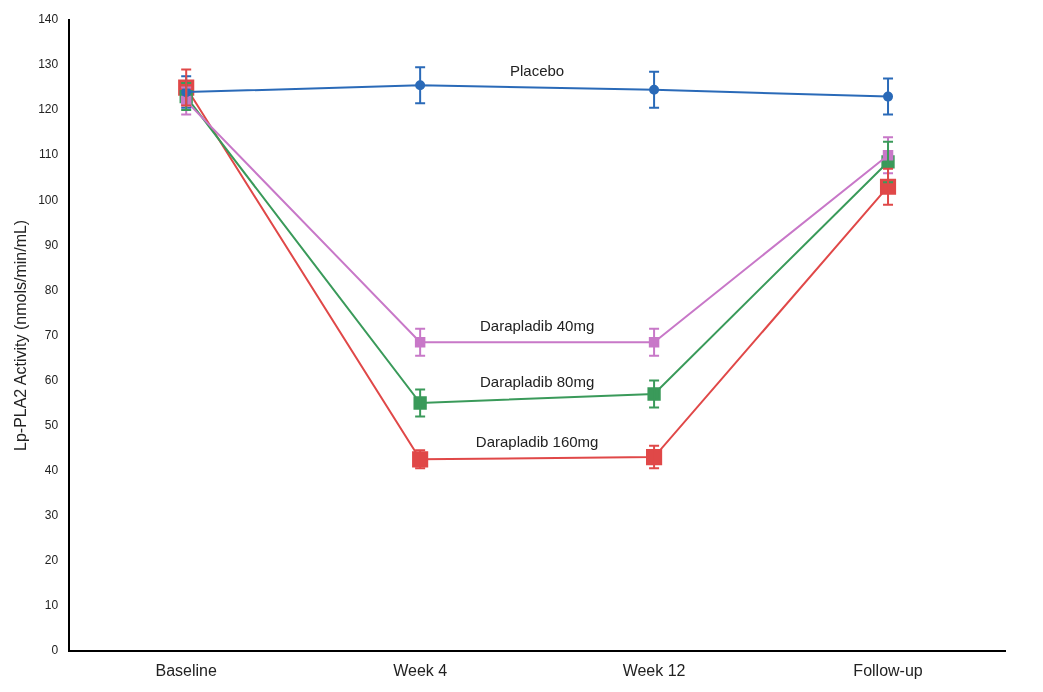 This screenshot has width=1043, height=692. Describe the element at coordinates (48, 109) in the screenshot. I see `y-tick-label: 120` at that location.